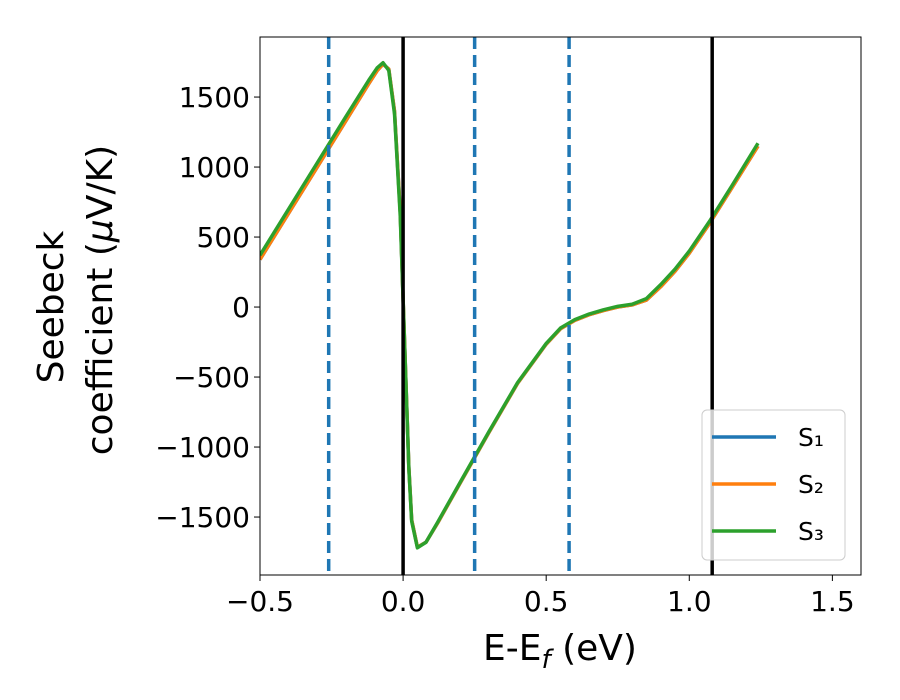  What do you see at coordinates (223, 237) in the screenshot?
I see `y-tick-label: 500` at bounding box center [223, 237].